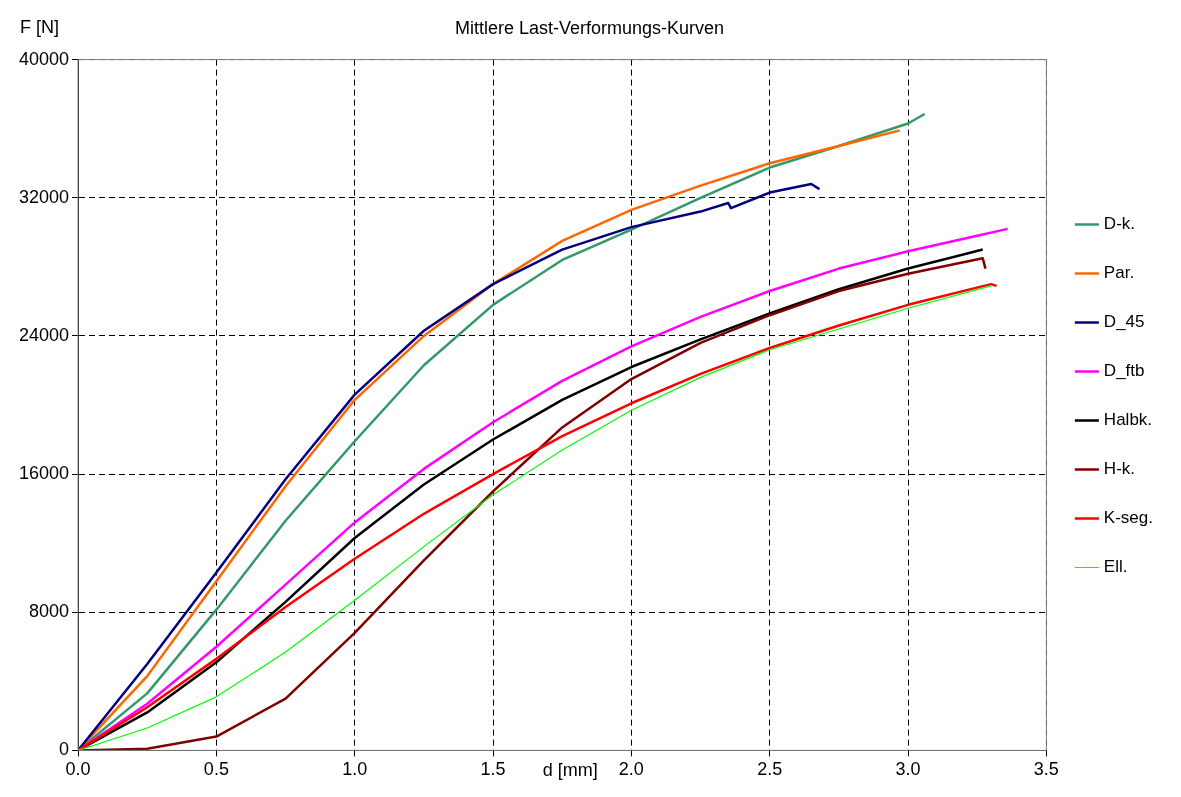 The image size is (1181, 797). I want to click on y-tick-label: 32000, so click(44, 196).